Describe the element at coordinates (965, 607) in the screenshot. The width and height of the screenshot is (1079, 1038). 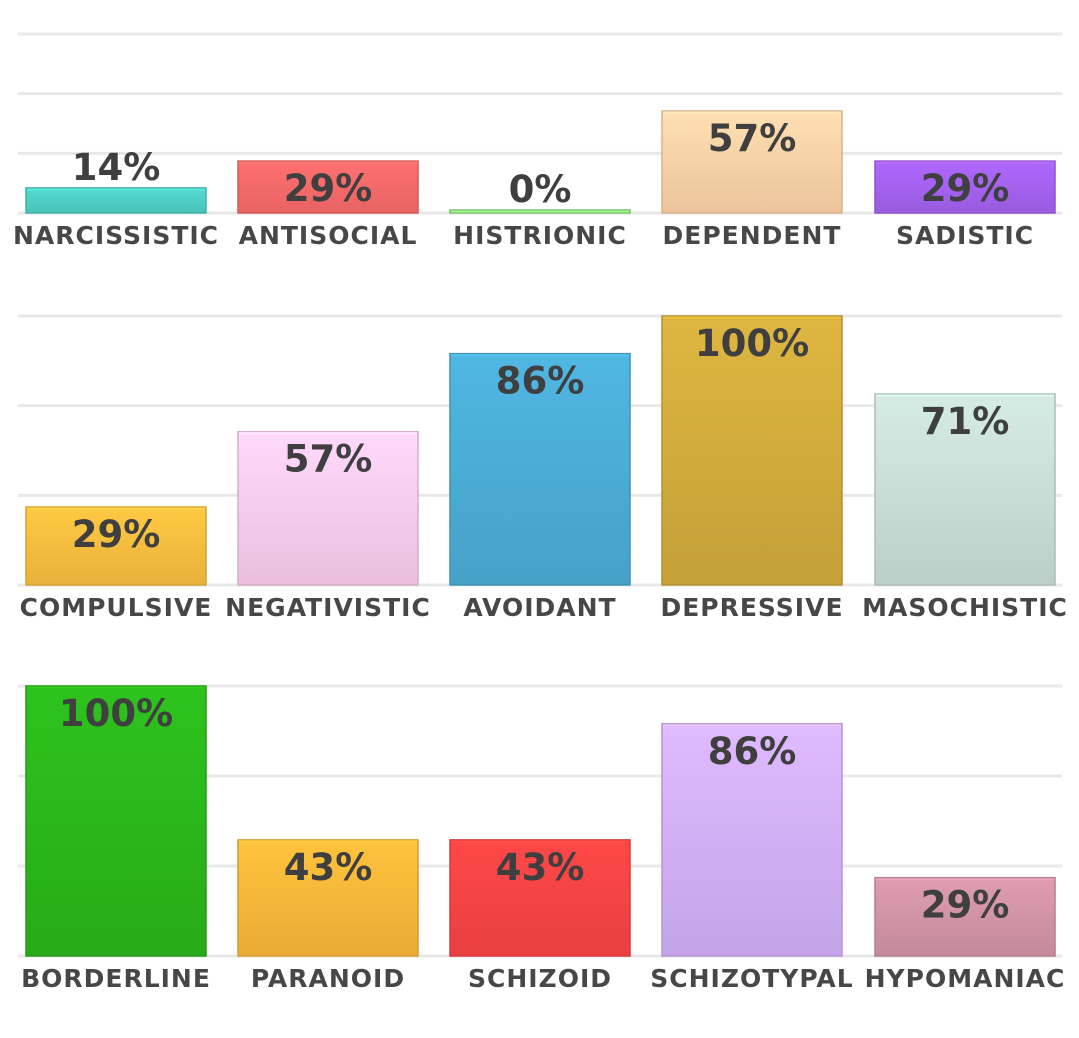
I see `category-label-masochistic: MASOCHISTIC` at that location.